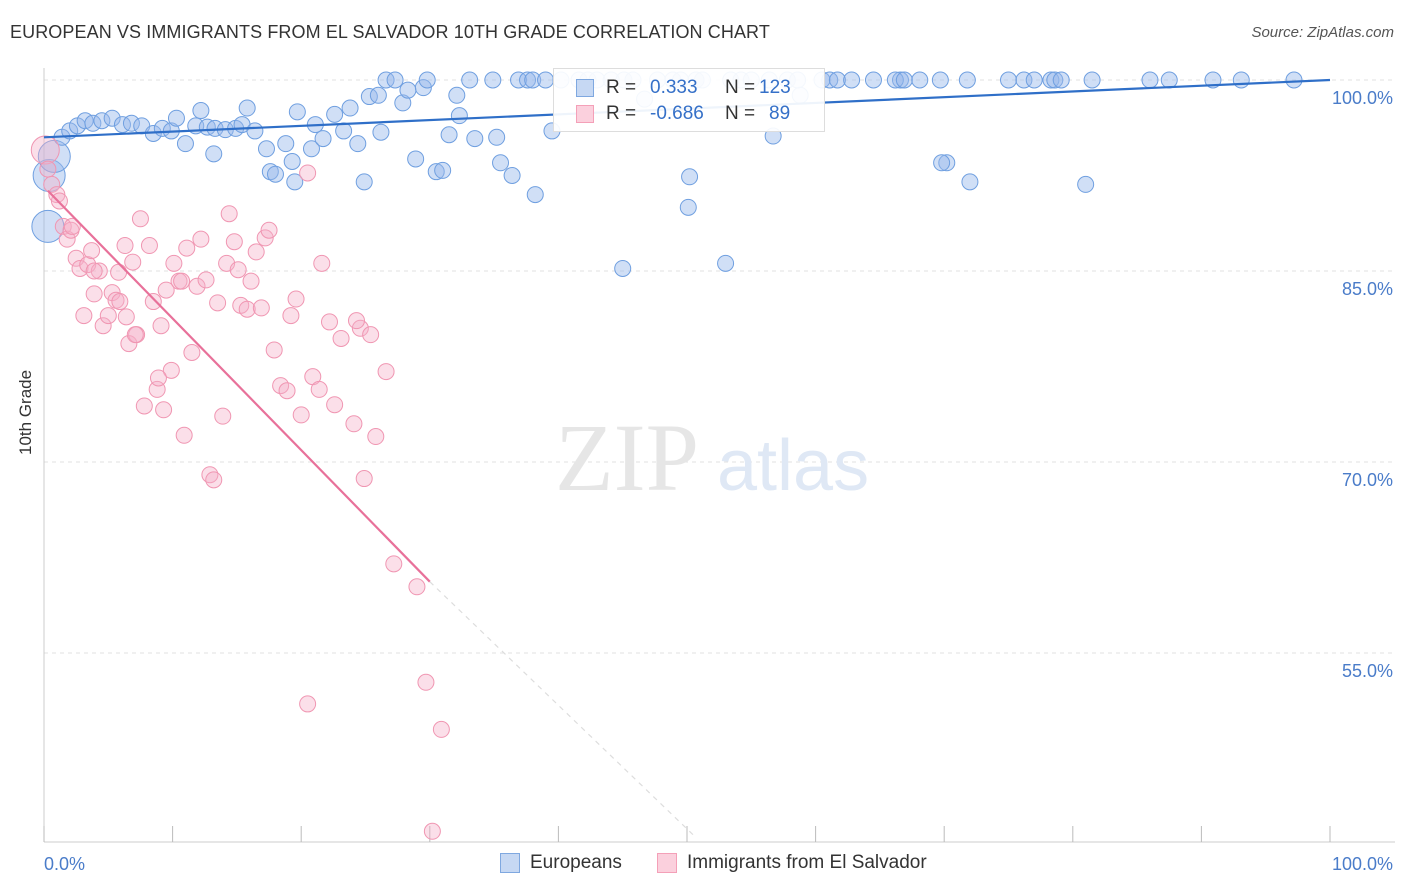 The height and width of the screenshot is (892, 1406). I want to click on legend-n-value: 123, so click(775, 87).